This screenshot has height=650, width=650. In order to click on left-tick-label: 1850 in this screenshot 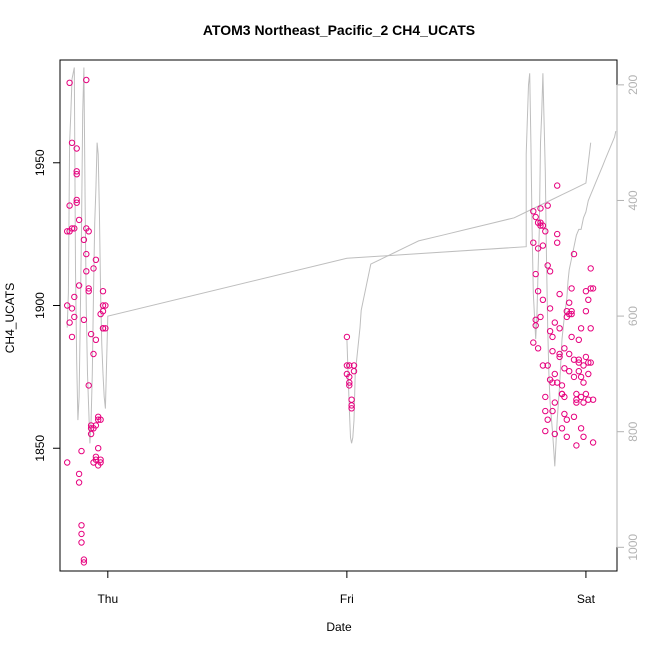, I will do `click(40, 448)`.